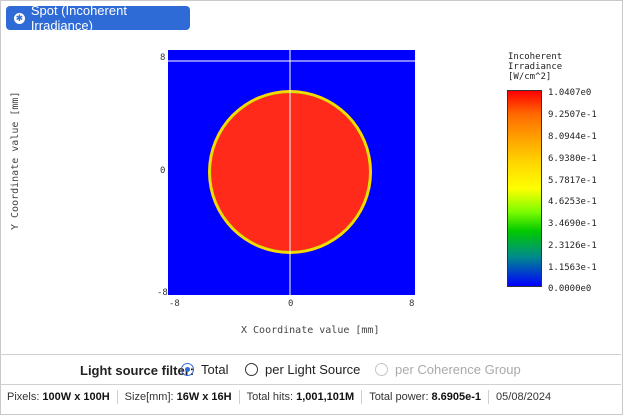 The image size is (623, 415). I want to click on y-tick-top: 8, so click(163, 58).